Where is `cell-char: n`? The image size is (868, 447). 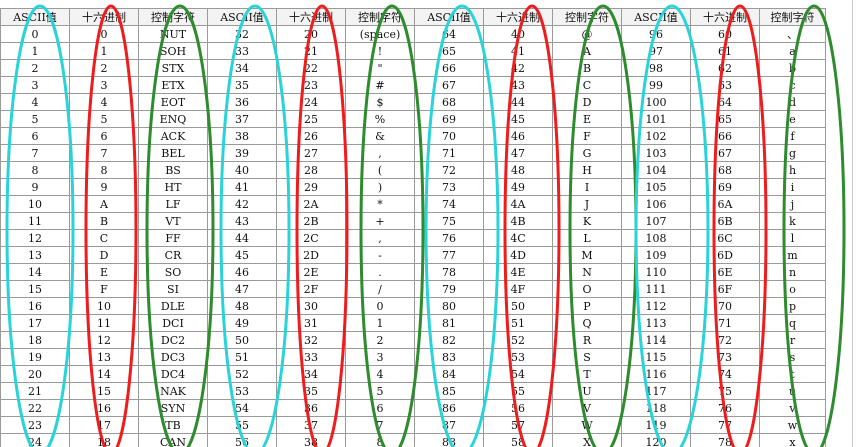
cell-char: n is located at coordinates (792, 272).